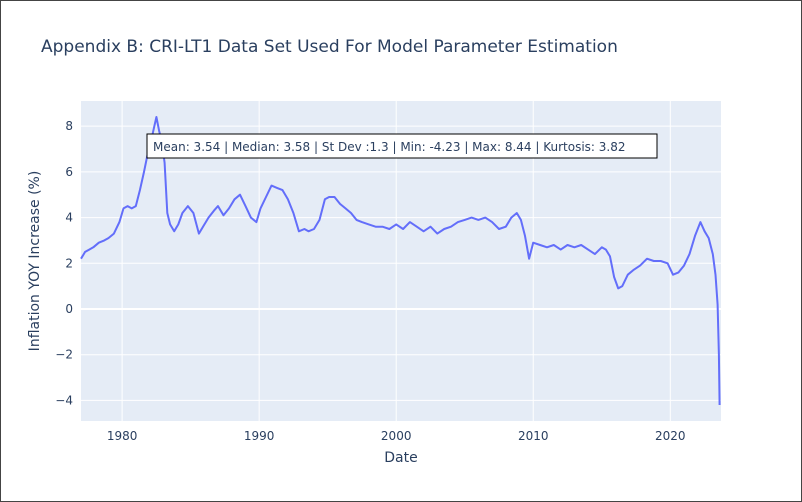 The image size is (802, 502). What do you see at coordinates (400, 458) in the screenshot?
I see `x-axis-label: Date` at bounding box center [400, 458].